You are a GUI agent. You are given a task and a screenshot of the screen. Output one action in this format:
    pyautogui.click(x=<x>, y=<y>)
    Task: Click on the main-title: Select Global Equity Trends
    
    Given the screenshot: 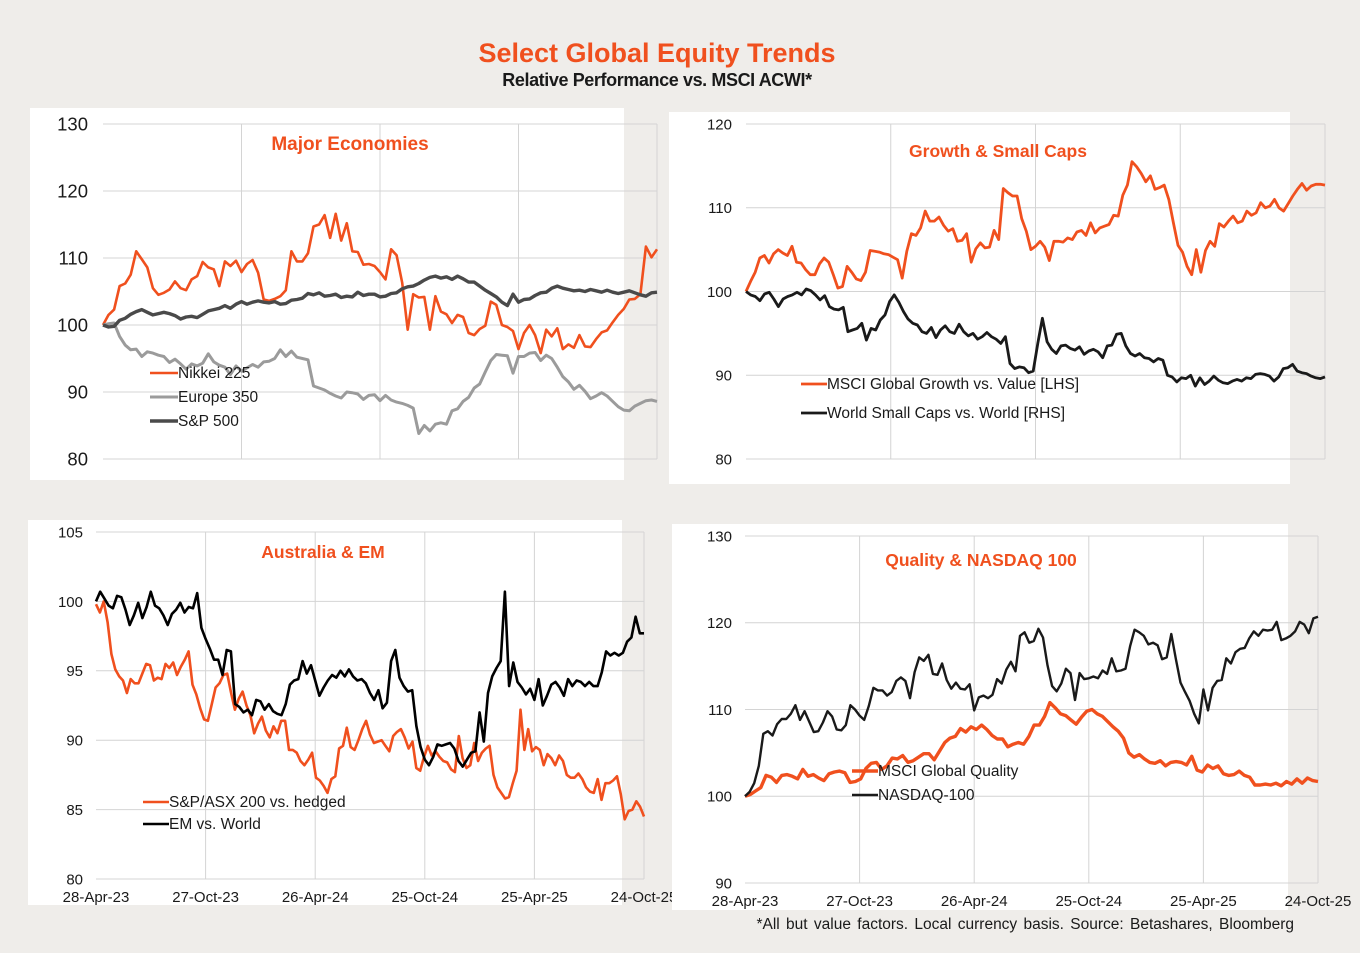 What is the action you would take?
    pyautogui.click(x=657, y=53)
    